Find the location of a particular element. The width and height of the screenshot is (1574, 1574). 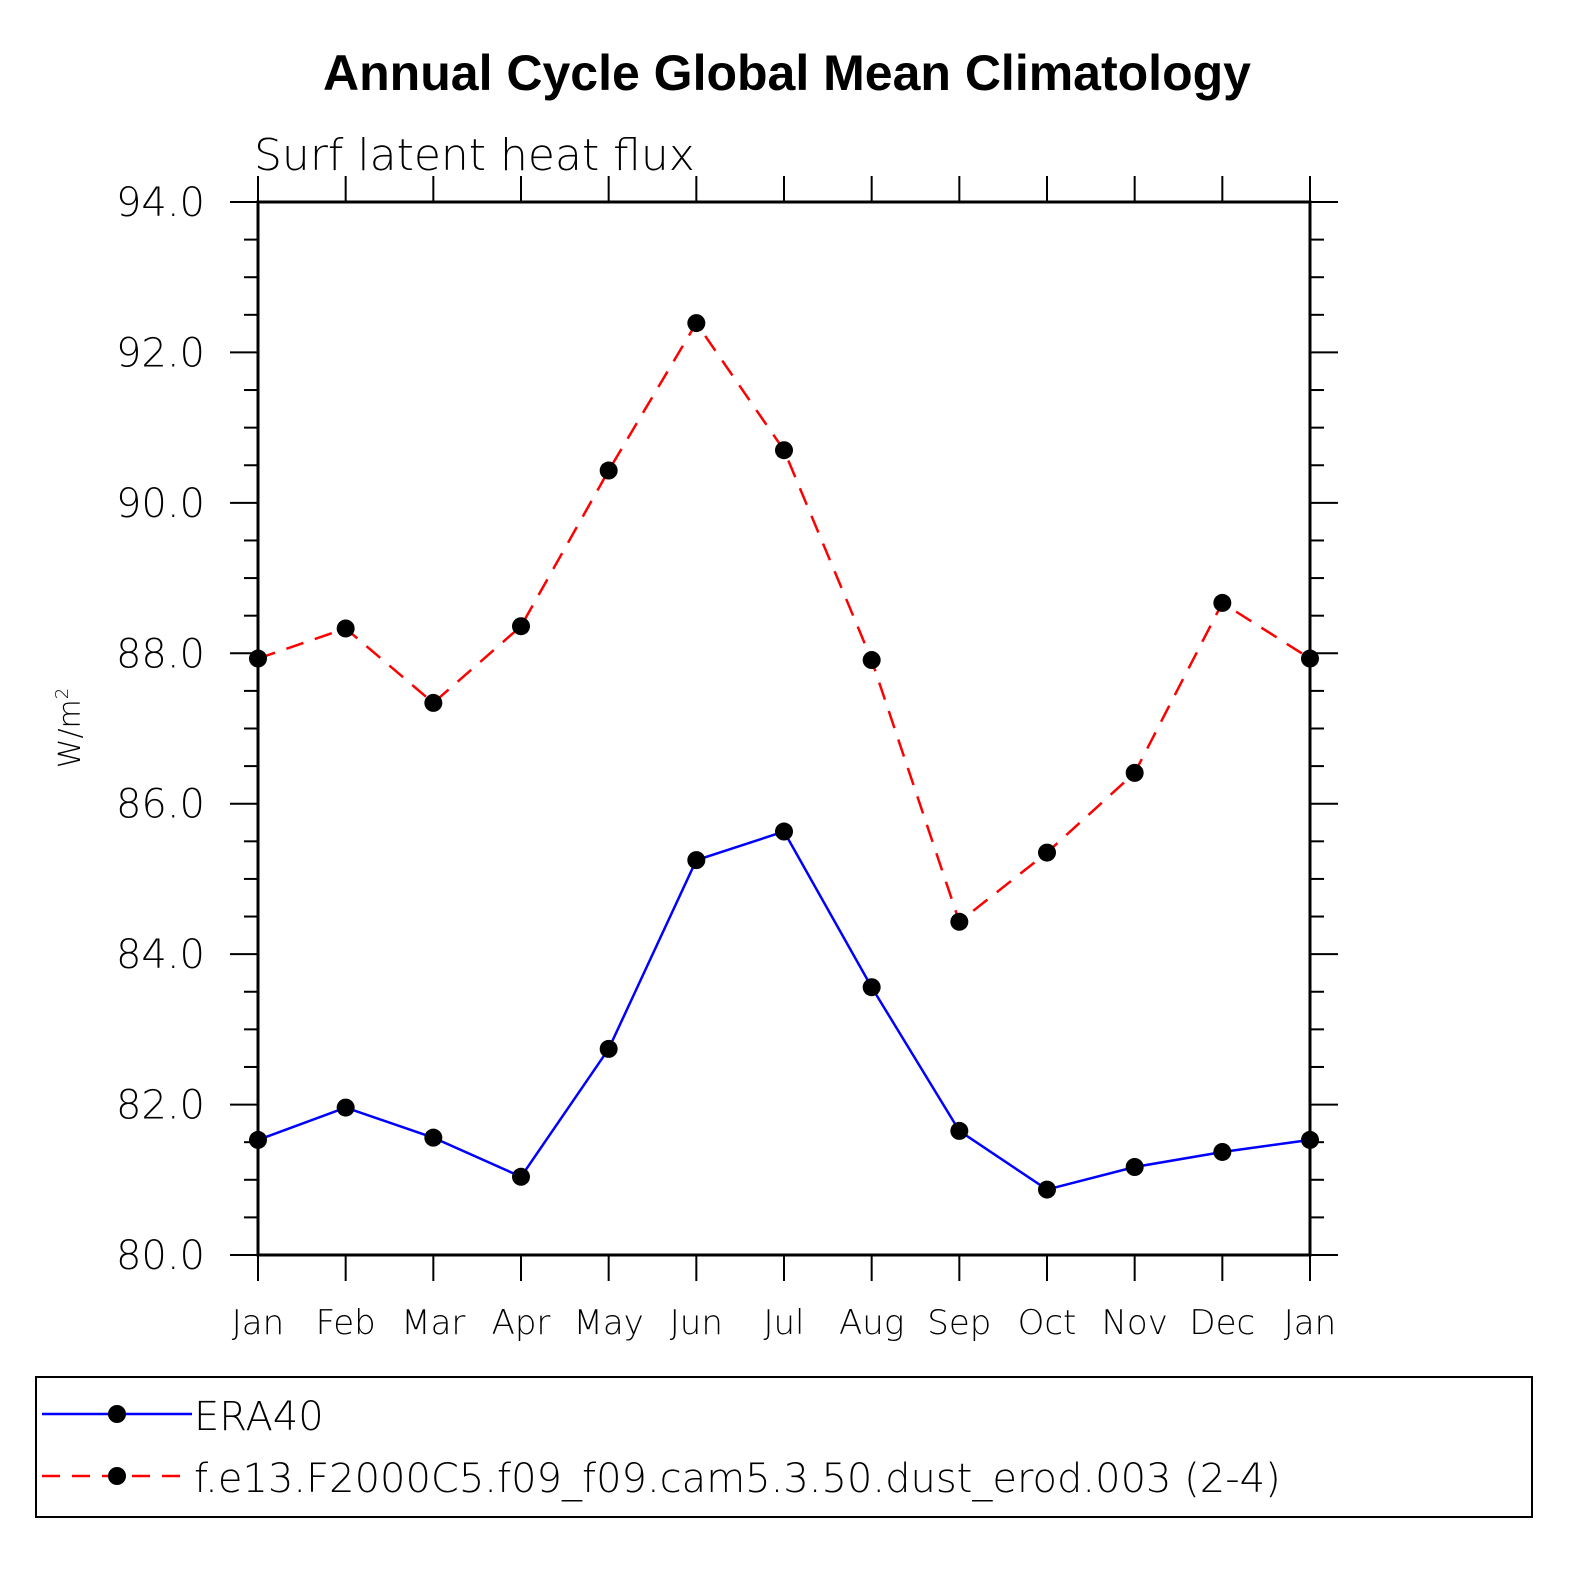

y-axis-label: W/m2 is located at coordinates (70, 728).